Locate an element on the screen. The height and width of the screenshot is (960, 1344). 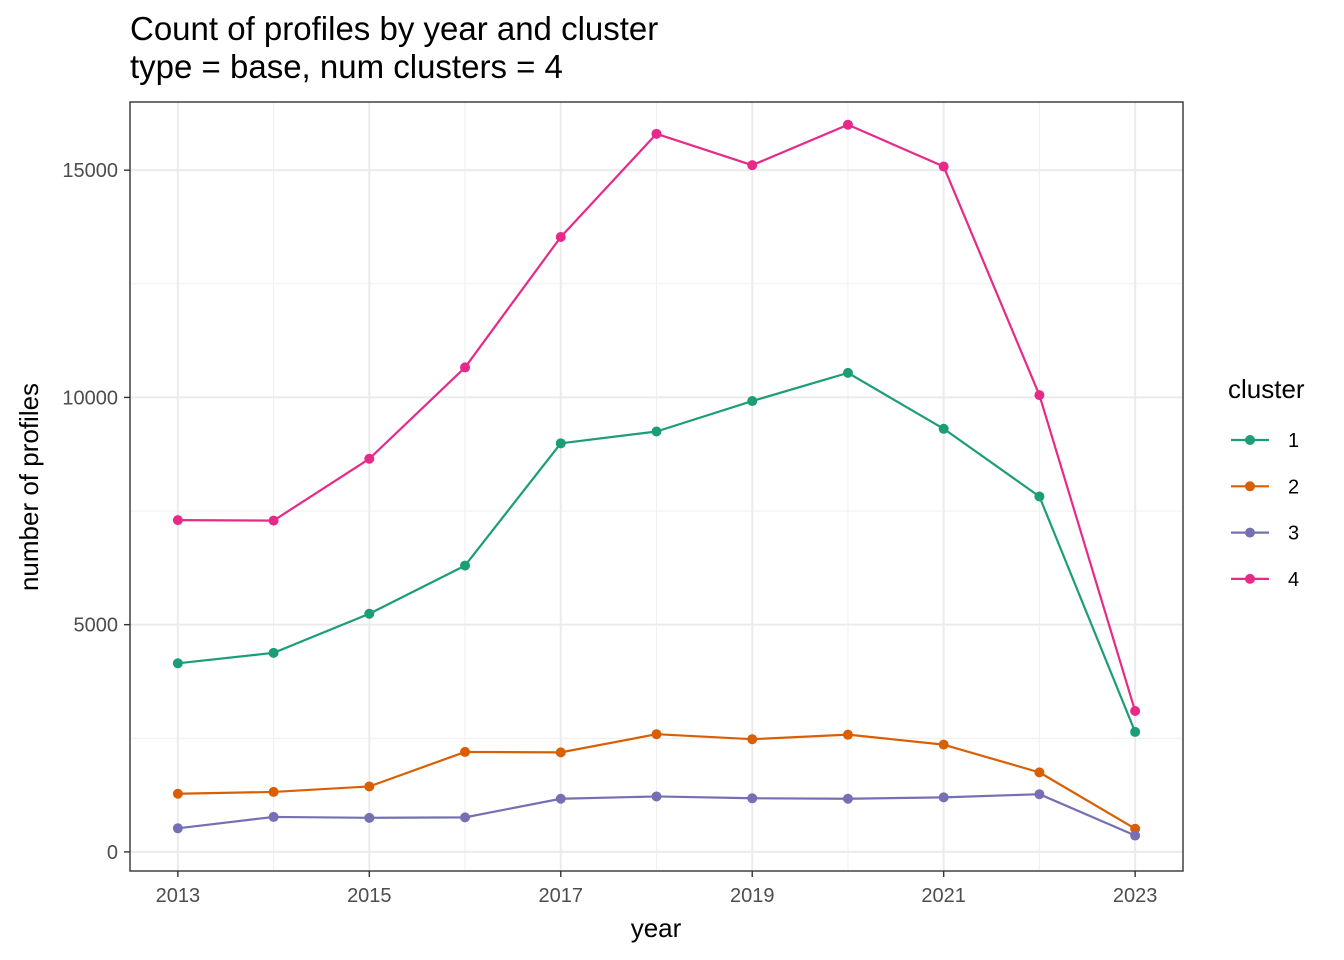
x-tick-label: 2021 is located at coordinates (943, 896).